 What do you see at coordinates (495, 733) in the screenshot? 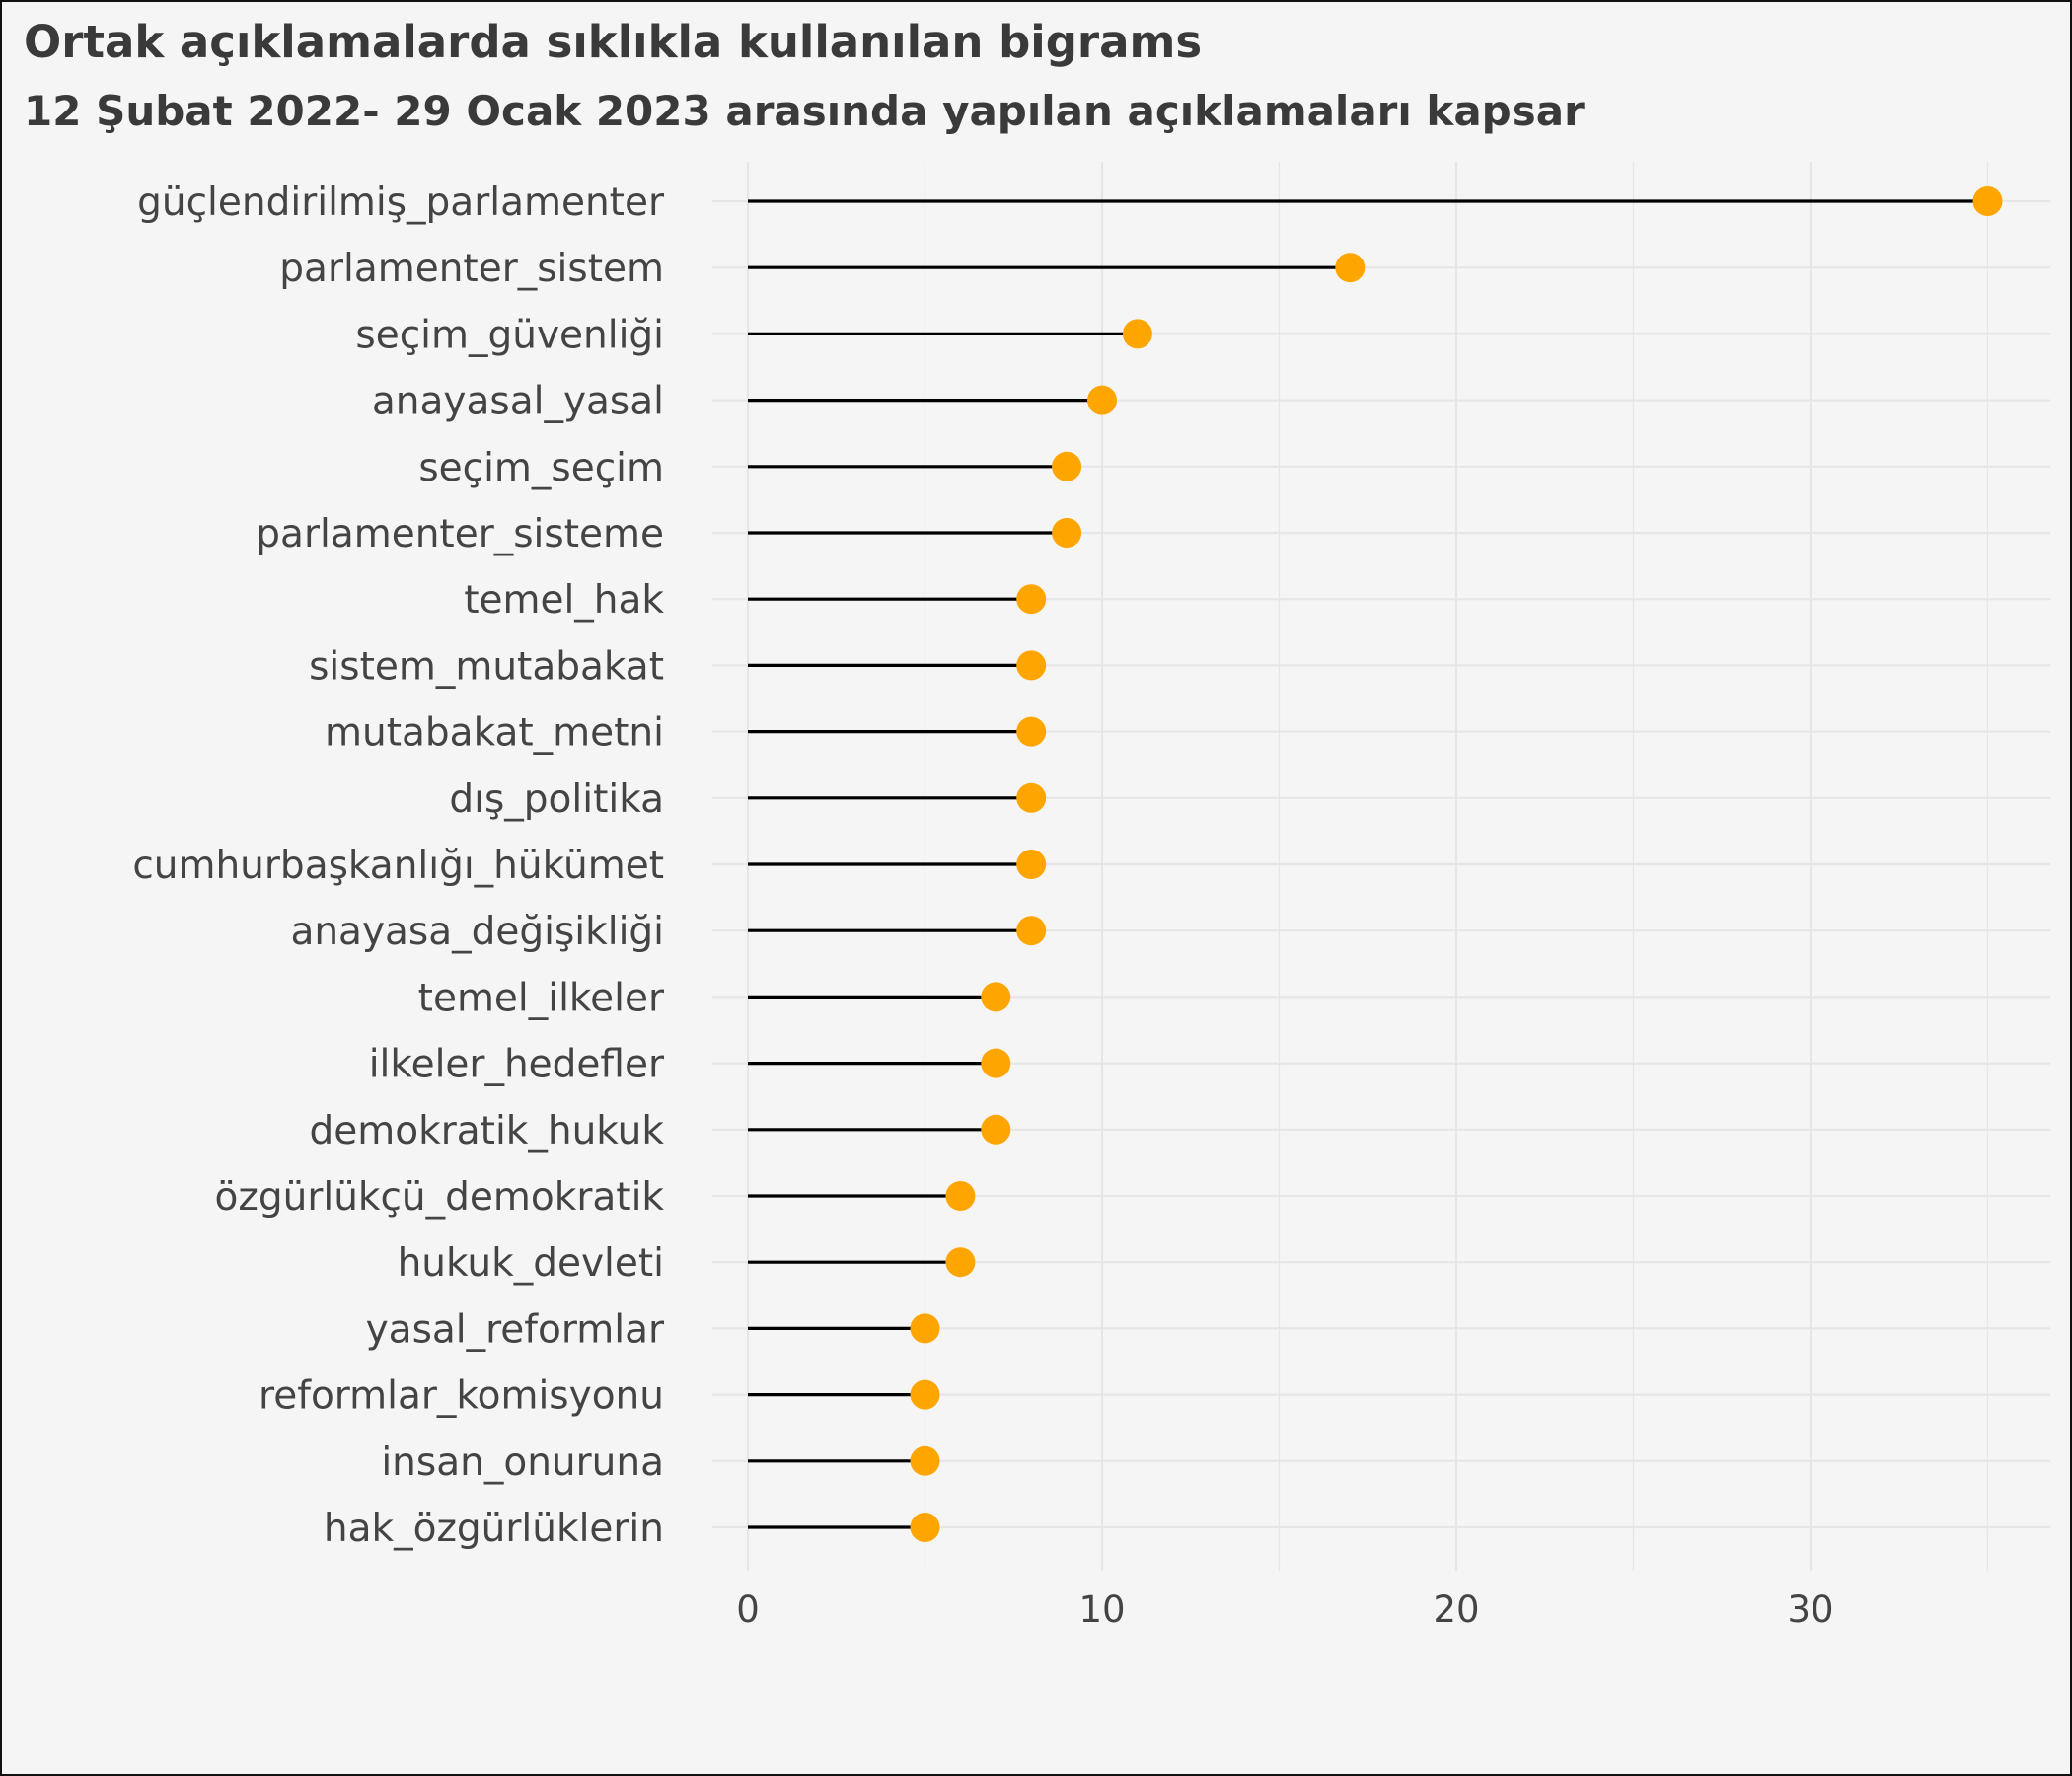
I see `category-label: mutabakat_metni` at bounding box center [495, 733].